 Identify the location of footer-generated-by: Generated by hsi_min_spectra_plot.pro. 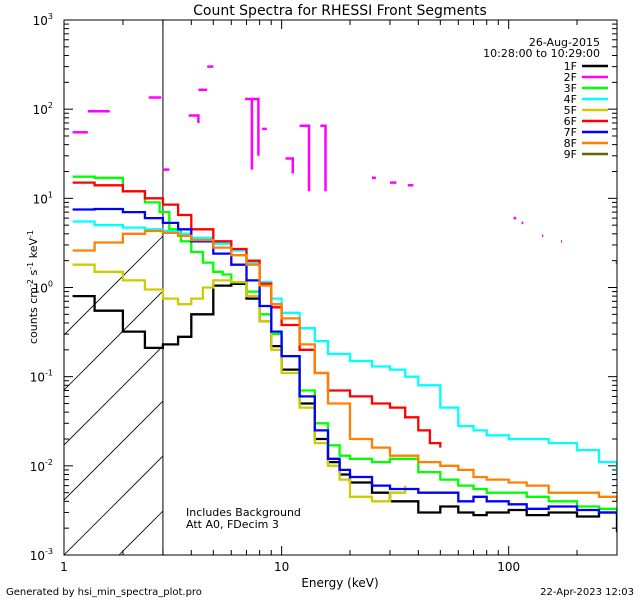
(104, 592).